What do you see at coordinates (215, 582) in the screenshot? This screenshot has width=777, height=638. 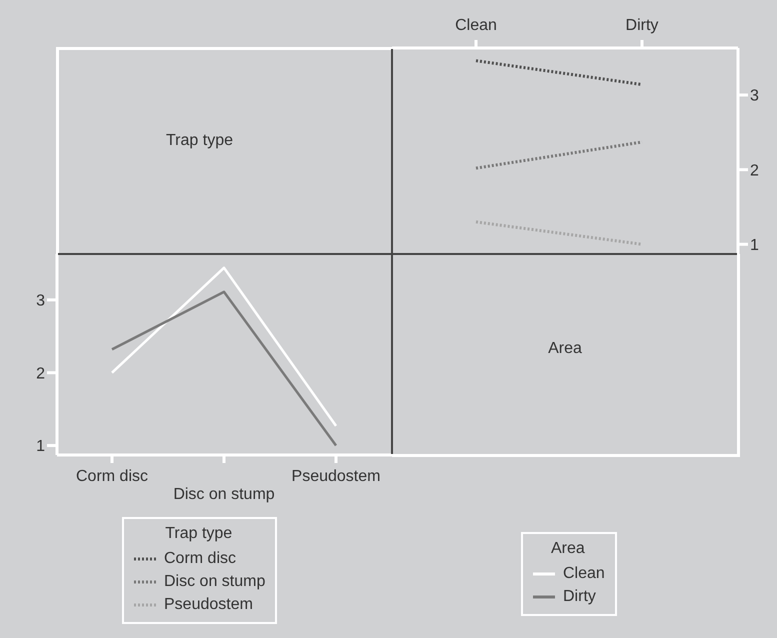 I see `legend-label: Disc on stump` at bounding box center [215, 582].